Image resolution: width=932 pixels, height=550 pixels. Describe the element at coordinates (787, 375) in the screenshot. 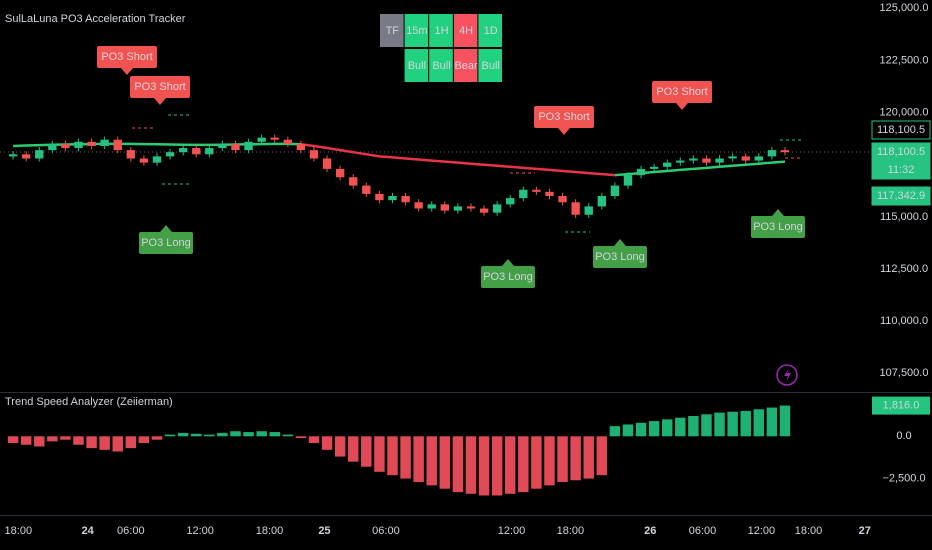

I see `alert-icon` at that location.